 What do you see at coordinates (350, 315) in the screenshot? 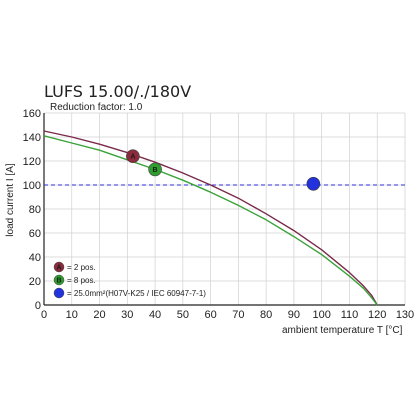
I see `x-tick-label: 110` at bounding box center [350, 315].